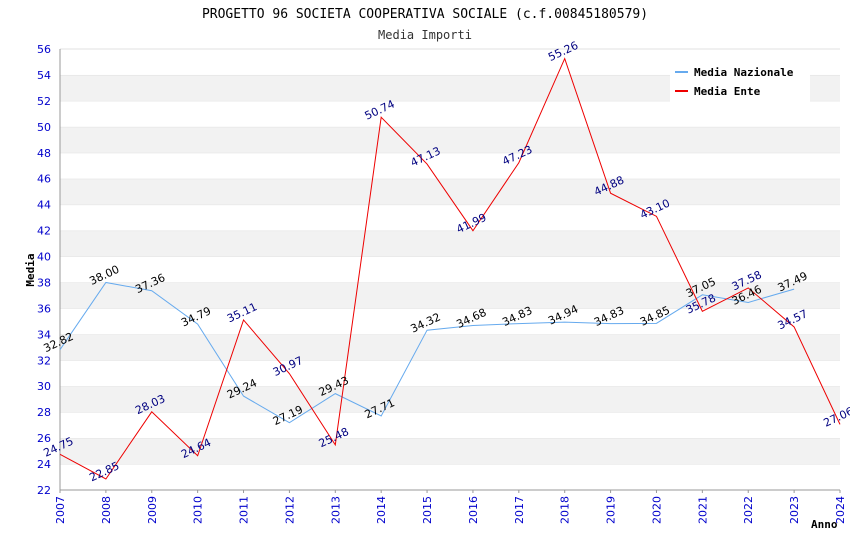 Image resolution: width=850 pixels, height=550 pixels. Describe the element at coordinates (44, 360) in the screenshot. I see `y-tick-label: 32` at that location.